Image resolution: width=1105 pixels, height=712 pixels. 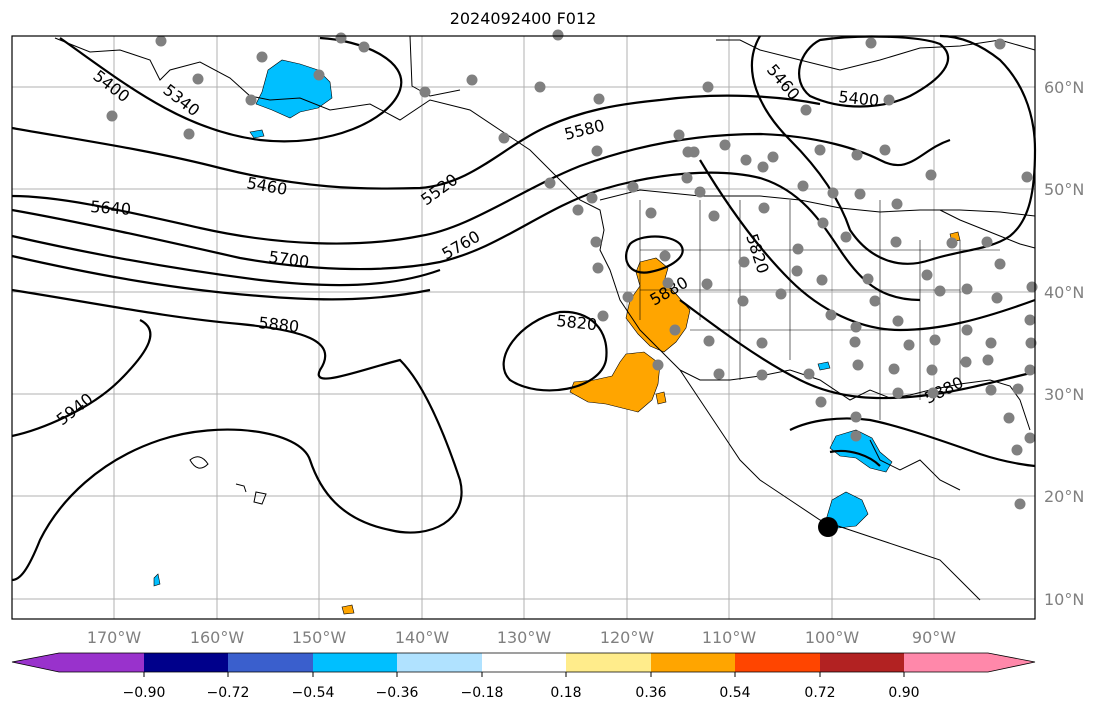 What do you see at coordinates (319, 637) in the screenshot?
I see `longitude-label: 150°W` at bounding box center [319, 637].